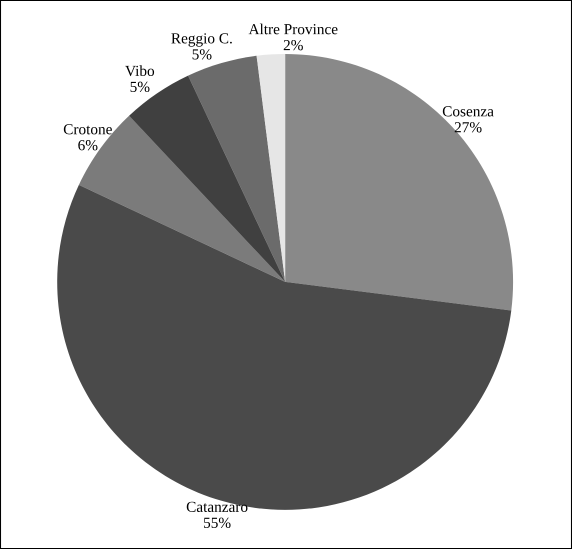  Describe the element at coordinates (468, 127) in the screenshot. I see `data-label: 27%` at that location.